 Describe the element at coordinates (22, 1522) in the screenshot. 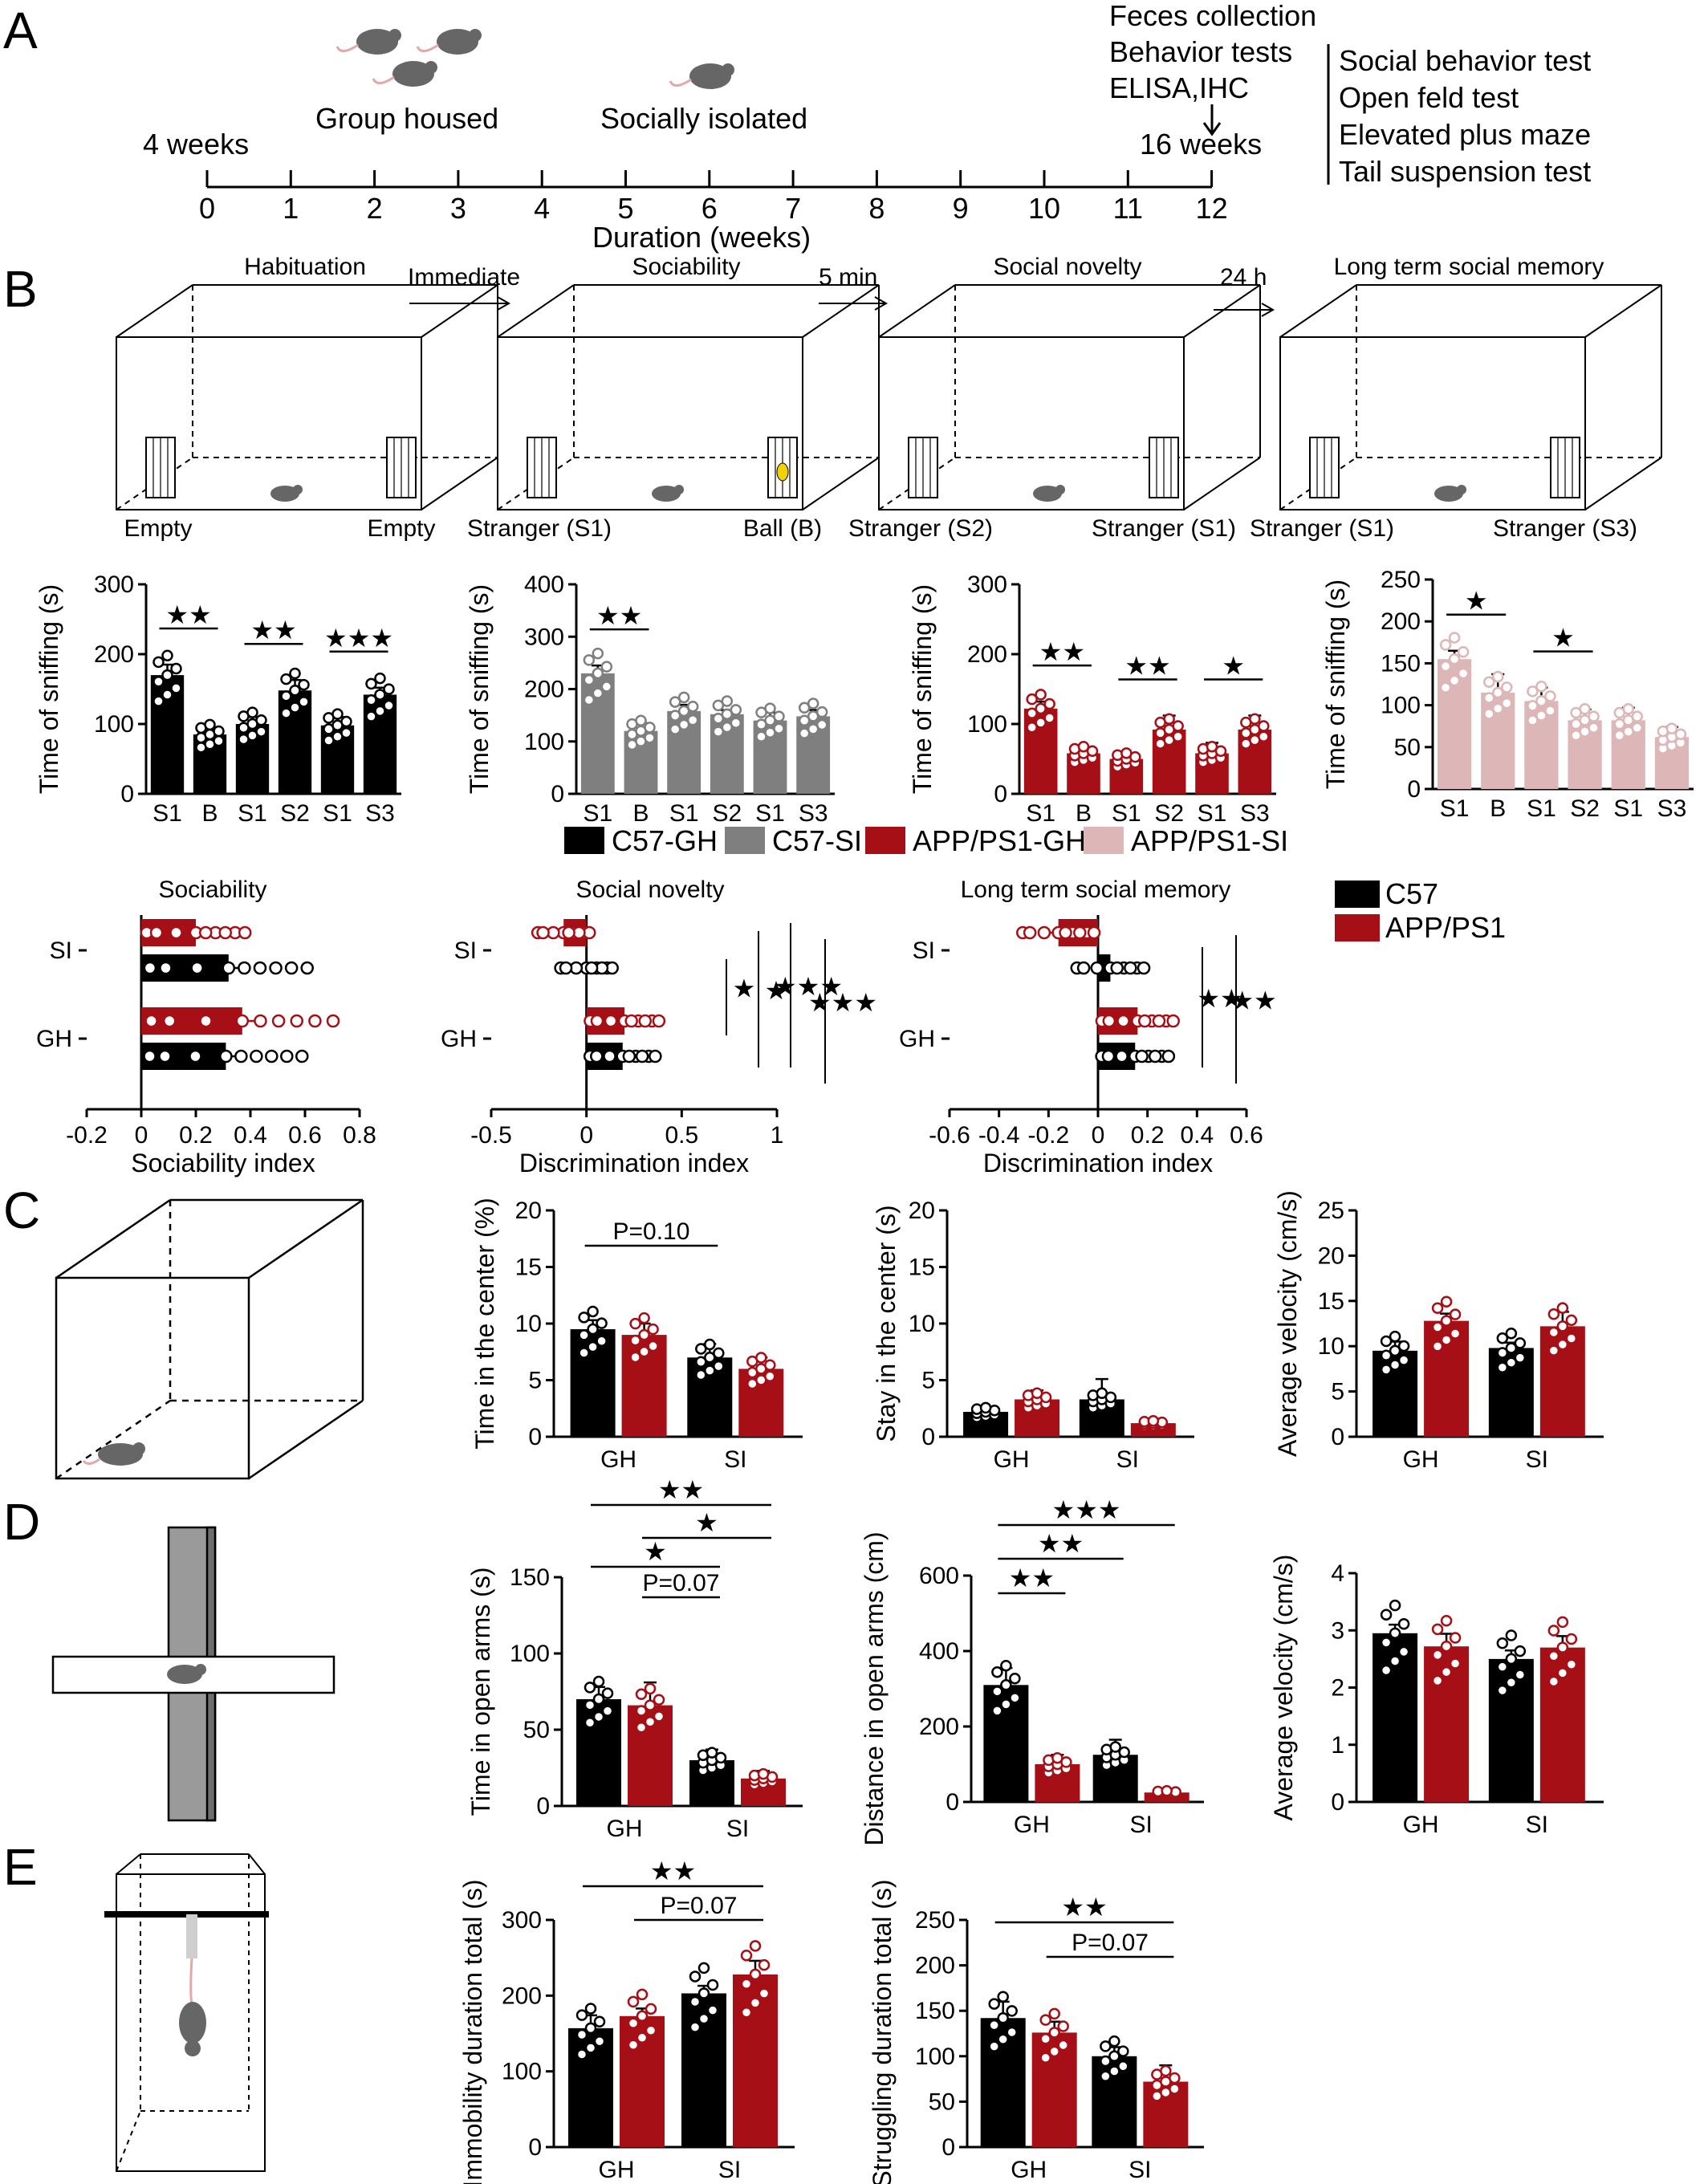

I see `panel-letter-d: D` at that location.